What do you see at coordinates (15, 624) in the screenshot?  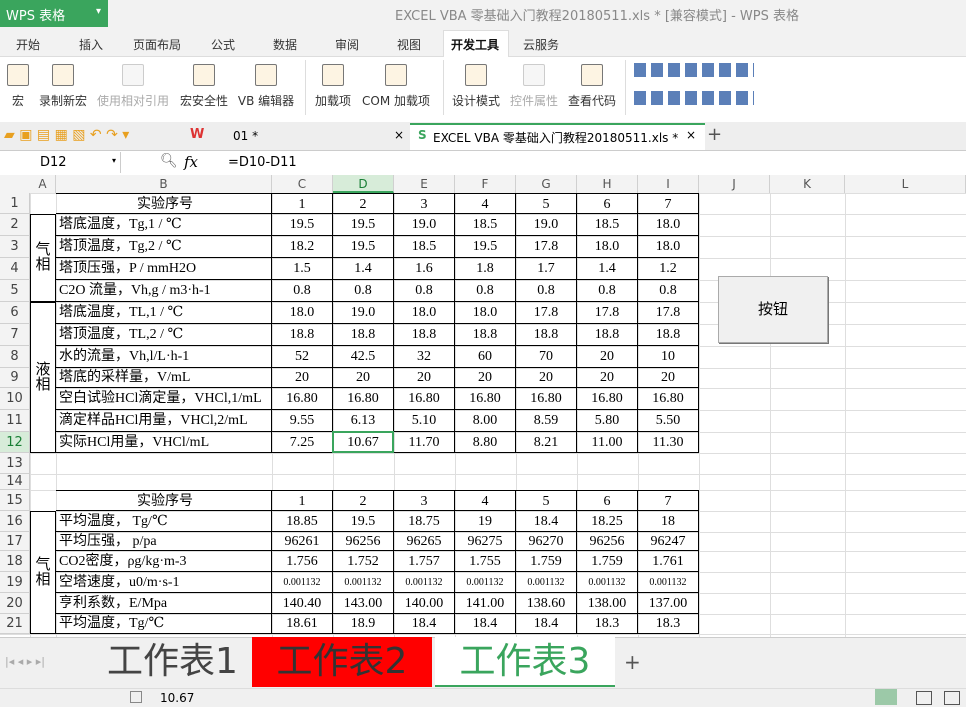 I see `row-header: 21` at bounding box center [15, 624].